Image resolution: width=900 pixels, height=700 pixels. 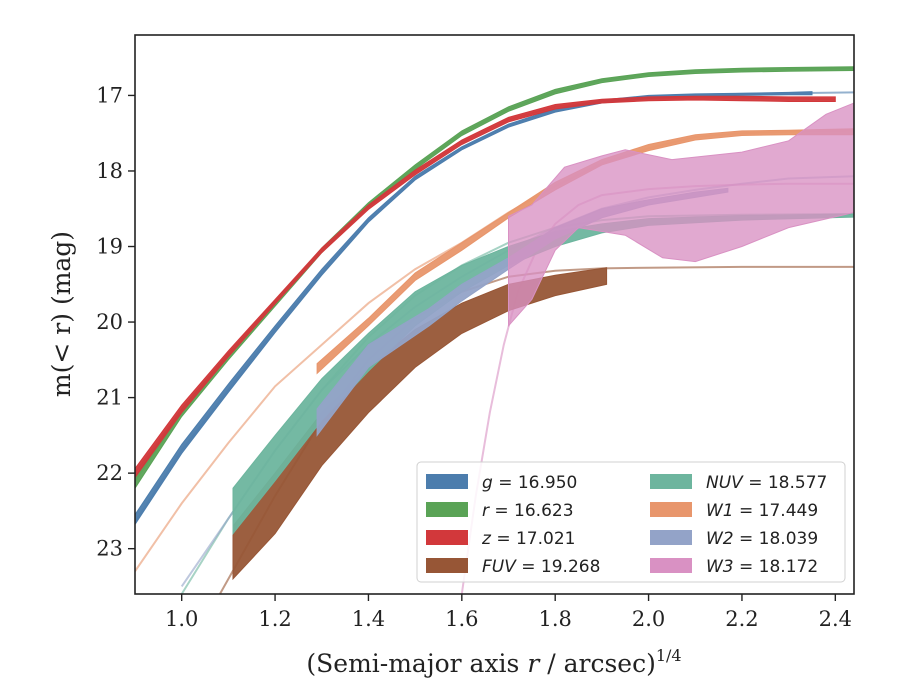 What do you see at coordinates (671, 481) in the screenshot?
I see `legend-swatch-nuv` at bounding box center [671, 481].